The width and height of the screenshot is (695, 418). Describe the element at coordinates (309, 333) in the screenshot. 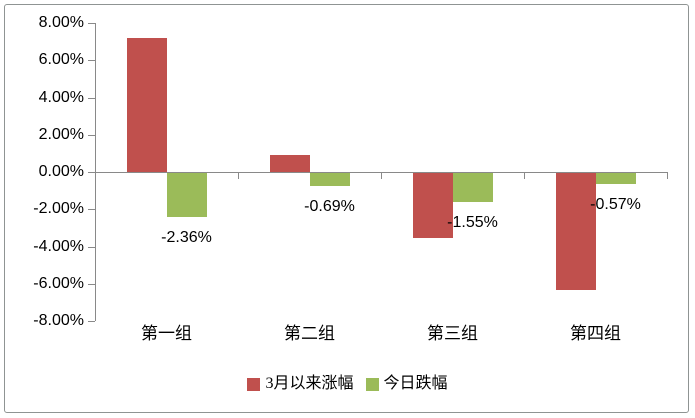

I see `category-label: 第二组` at that location.